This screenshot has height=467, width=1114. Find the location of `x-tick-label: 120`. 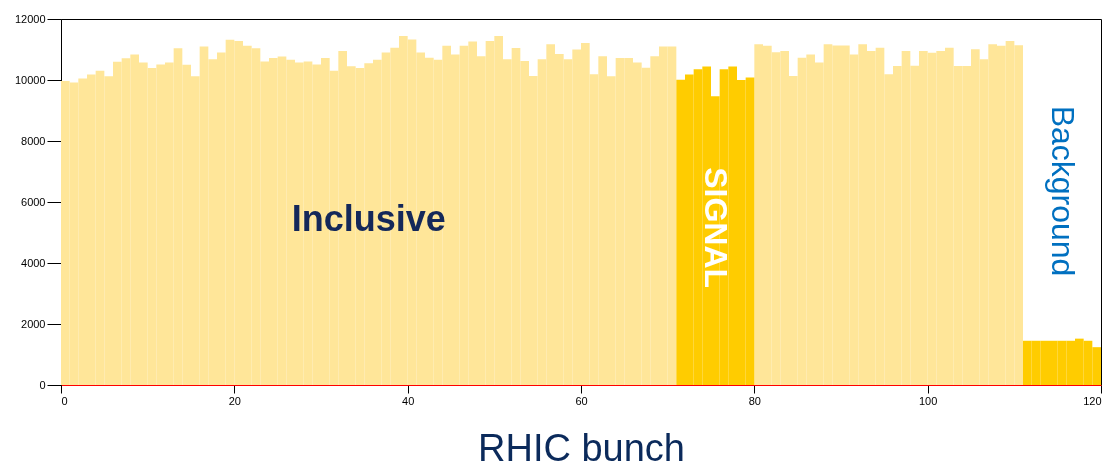

x-tick-label: 120 is located at coordinates (1092, 400).